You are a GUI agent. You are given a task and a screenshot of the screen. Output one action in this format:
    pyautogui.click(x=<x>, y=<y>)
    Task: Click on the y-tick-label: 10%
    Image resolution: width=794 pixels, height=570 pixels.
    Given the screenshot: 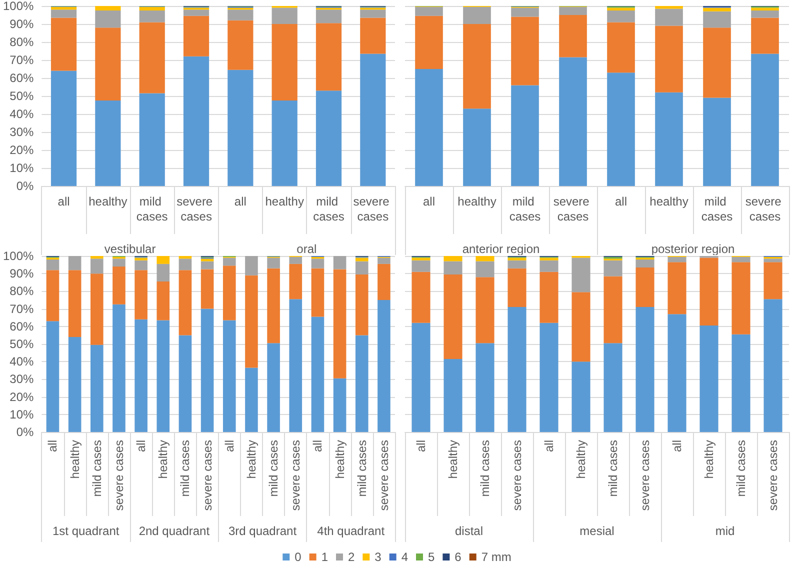 What is the action you would take?
    pyautogui.click(x=22, y=168)
    